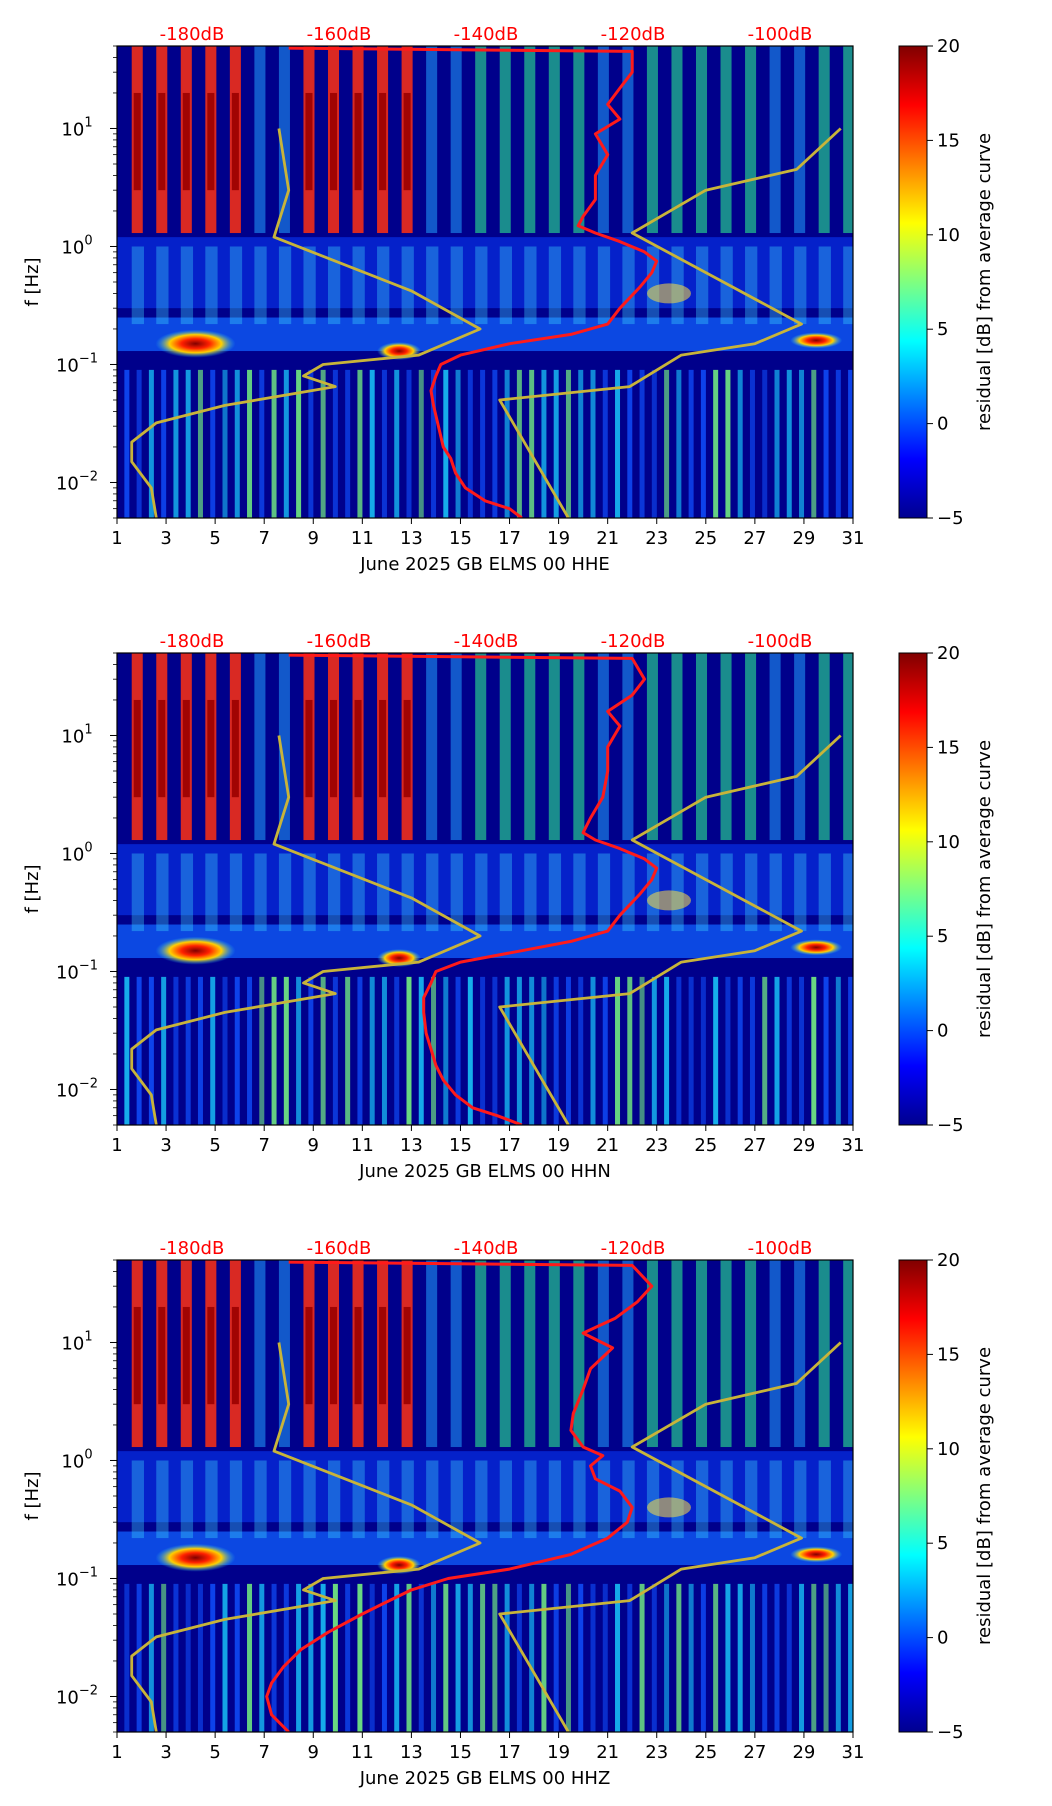  What do you see at coordinates (754, 1752) in the screenshot?
I see `x-tick-label: 27` at bounding box center [754, 1752].